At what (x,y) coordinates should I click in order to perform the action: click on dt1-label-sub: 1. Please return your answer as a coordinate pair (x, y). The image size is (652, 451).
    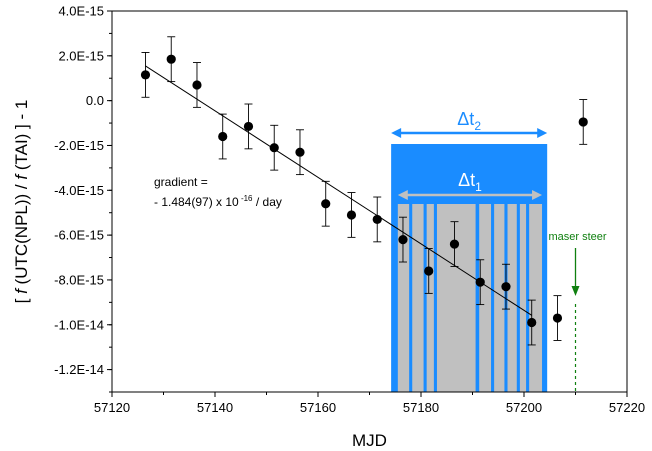
    Looking at the image, I should click on (478, 187).